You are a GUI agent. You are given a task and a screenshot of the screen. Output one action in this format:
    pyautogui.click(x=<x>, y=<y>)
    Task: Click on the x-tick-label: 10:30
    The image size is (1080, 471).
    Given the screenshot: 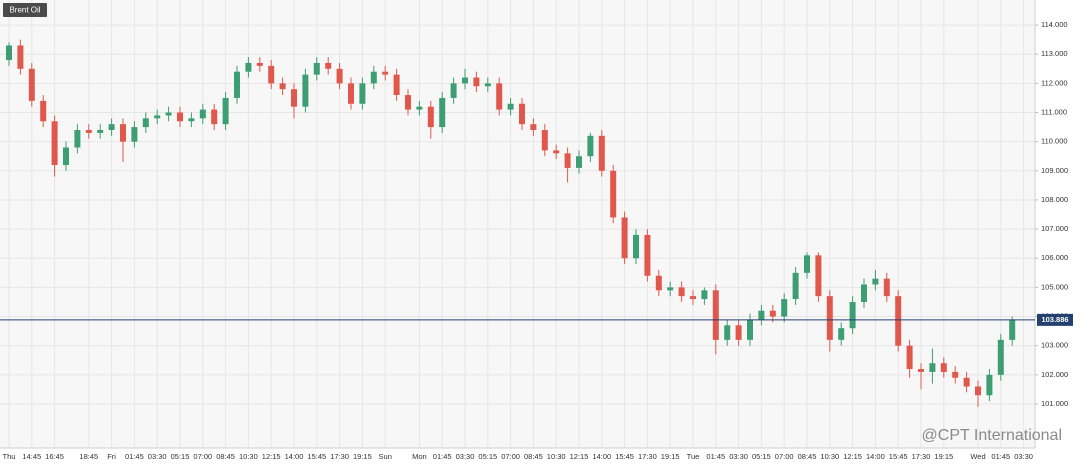 What is the action you would take?
    pyautogui.click(x=248, y=456)
    